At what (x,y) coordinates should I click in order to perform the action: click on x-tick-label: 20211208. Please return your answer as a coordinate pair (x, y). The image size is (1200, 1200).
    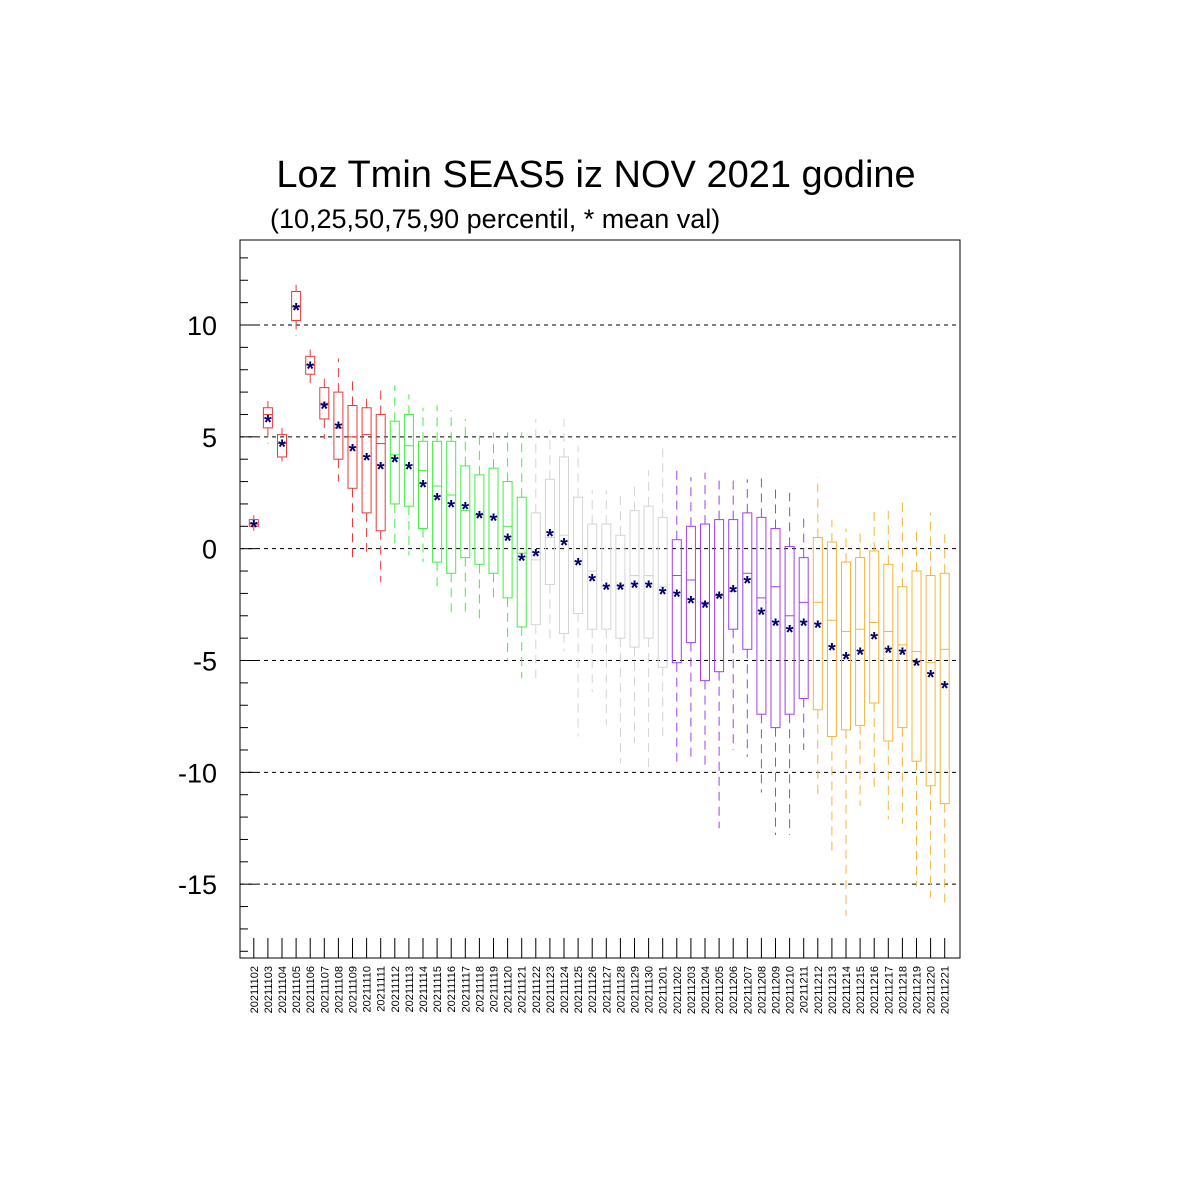
    Looking at the image, I should click on (762, 990).